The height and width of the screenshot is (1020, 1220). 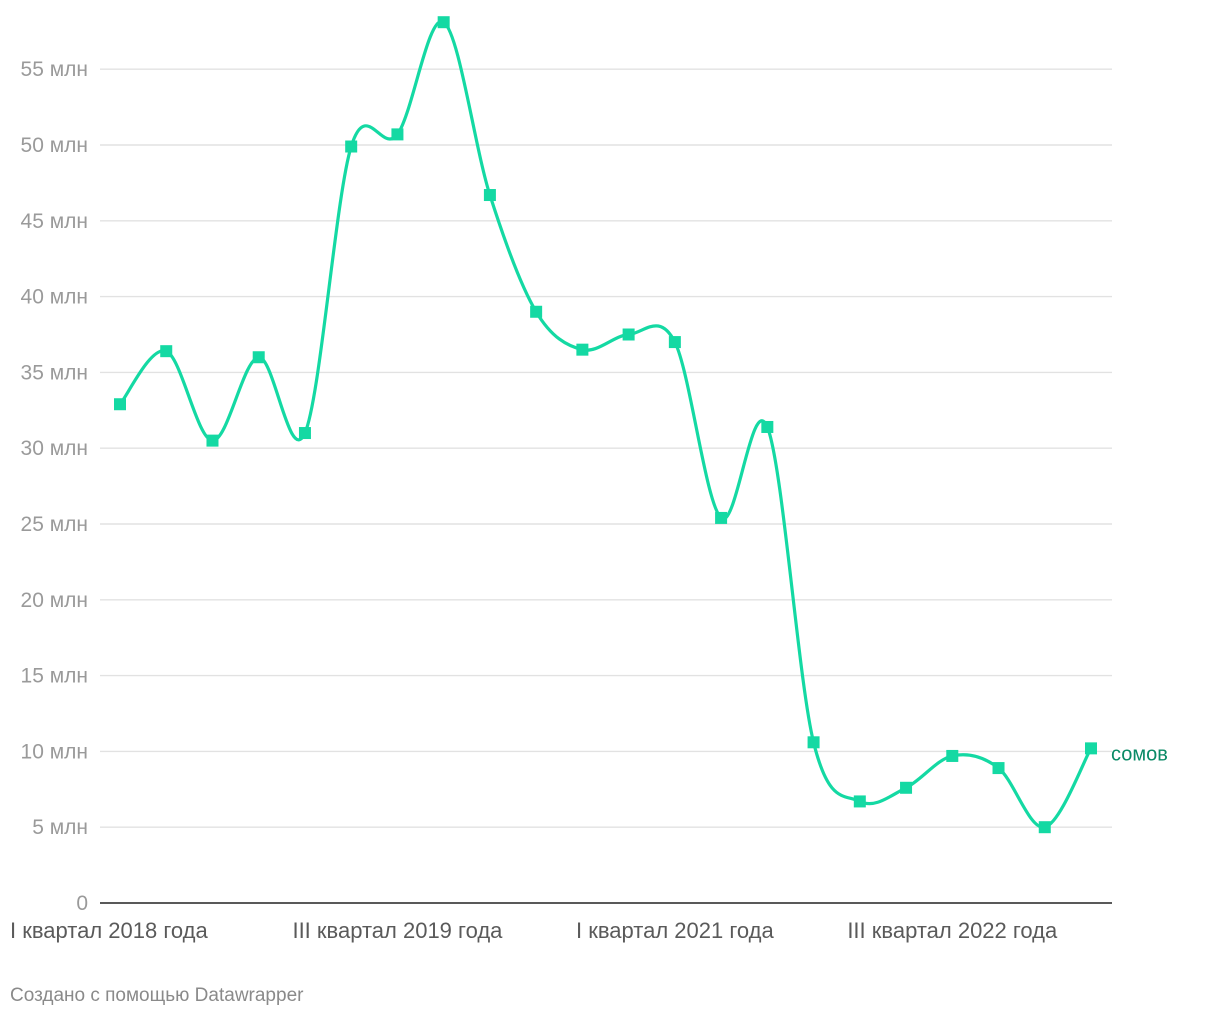 I want to click on y-tick-label: 10 млн, so click(x=54, y=751).